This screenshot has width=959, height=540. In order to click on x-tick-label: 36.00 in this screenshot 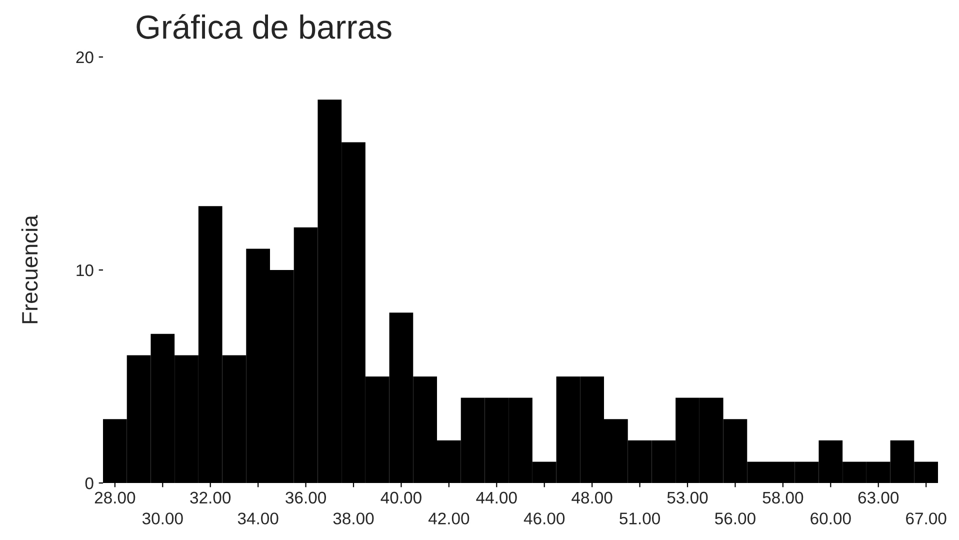, I will do `click(306, 498)`.